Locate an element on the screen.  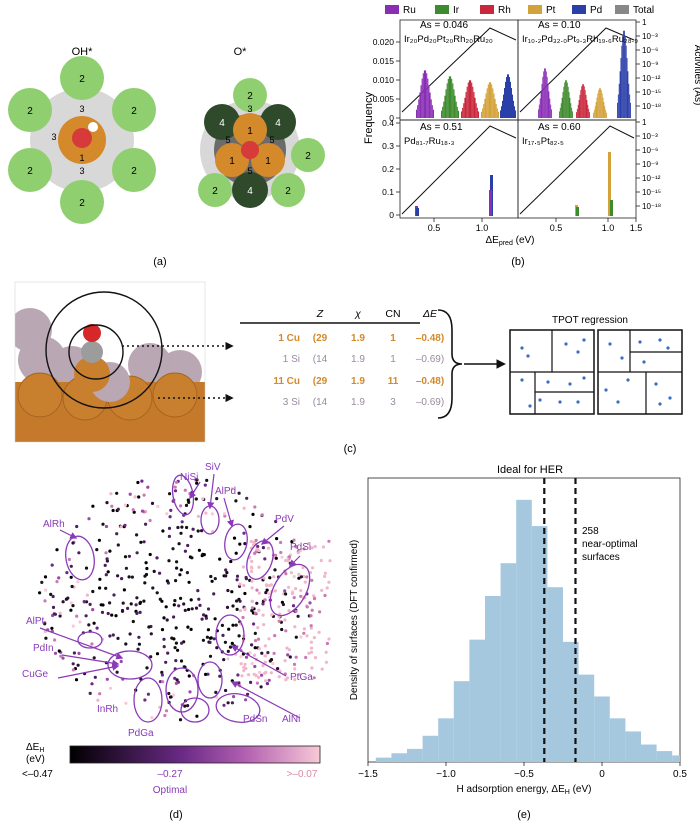
cluster-arrow is located at coordinates (81, 643).